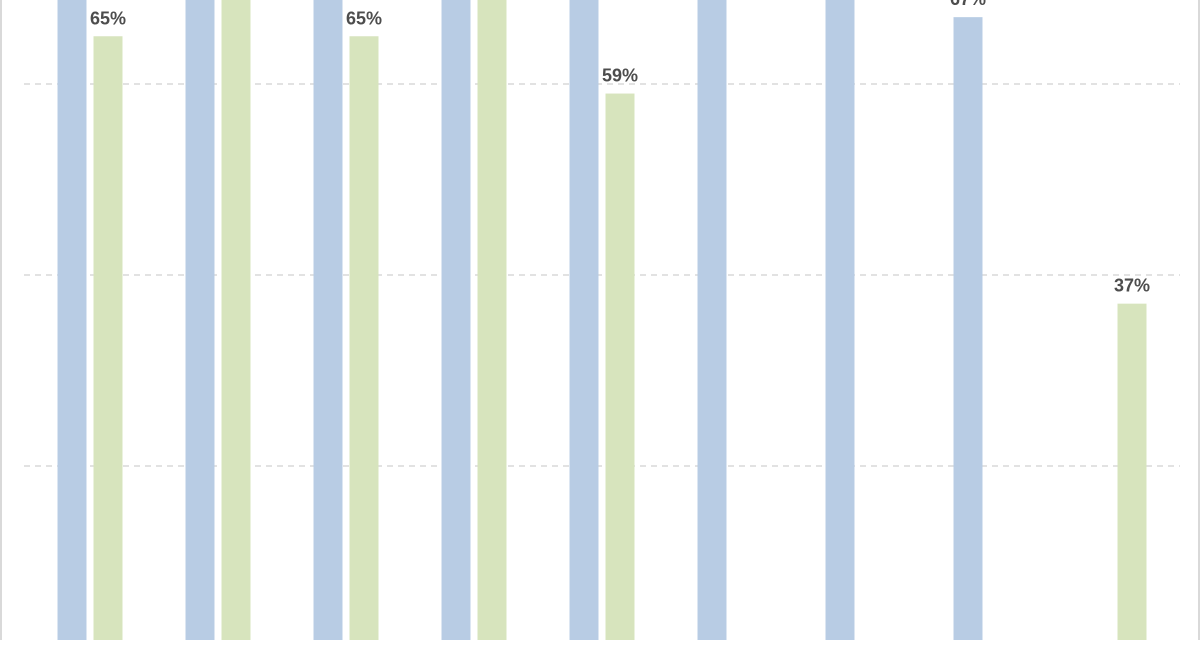  What do you see at coordinates (1132, 286) in the screenshot?
I see `data-label-series2-9: 37%` at bounding box center [1132, 286].